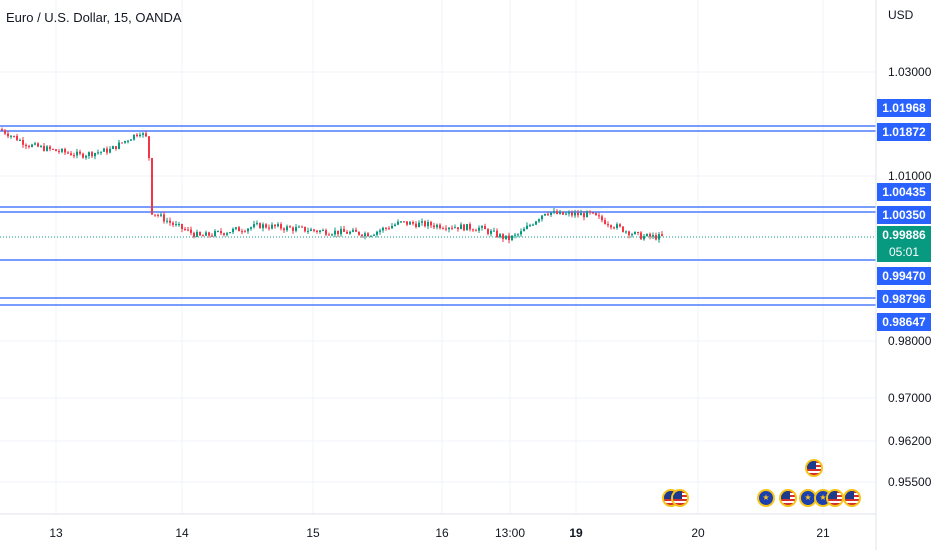 The height and width of the screenshot is (550, 932). What do you see at coordinates (904, 244) in the screenshot?
I see `current-price-badge: 0.99886 05:01` at bounding box center [904, 244].